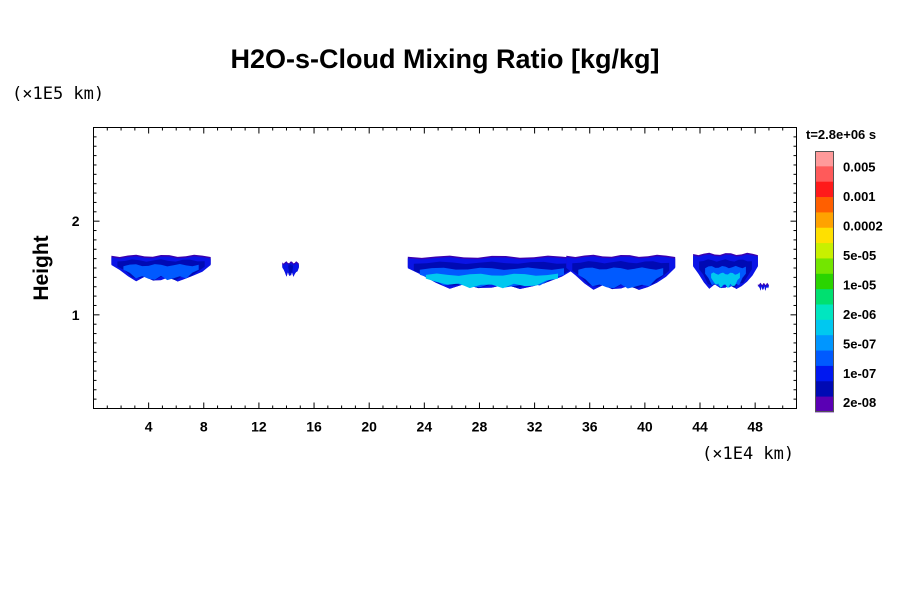 Image resolution: width=900 pixels, height=600 pixels. I want to click on colorbar-label: 0.001, so click(859, 196).